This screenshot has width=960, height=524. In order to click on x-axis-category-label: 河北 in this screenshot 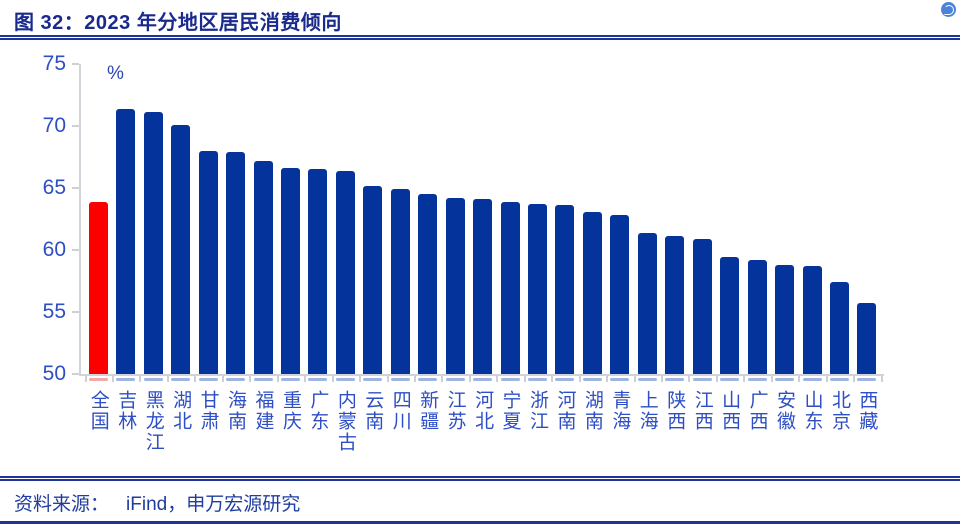, I will do `click(483, 411)`.